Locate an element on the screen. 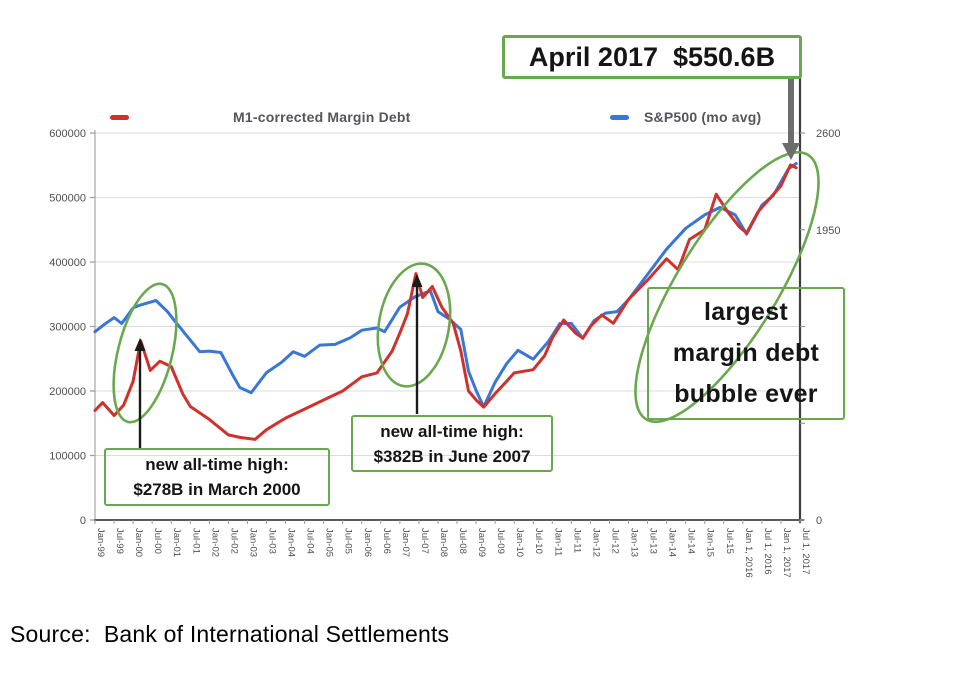 The height and width of the screenshot is (676, 954). x-tick-label: Jul-00 is located at coordinates (157, 541).